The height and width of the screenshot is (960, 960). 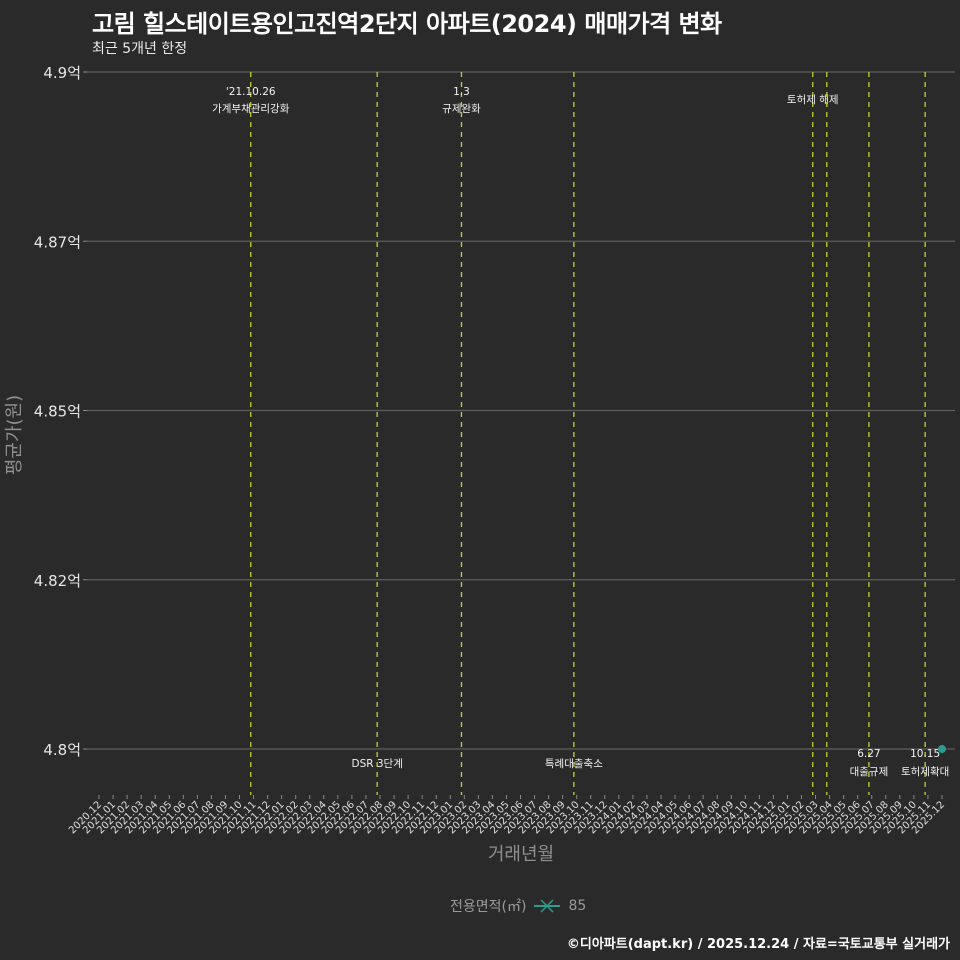 What do you see at coordinates (488, 907) in the screenshot?
I see `legend-title: 전용면적(㎡)` at bounding box center [488, 907].